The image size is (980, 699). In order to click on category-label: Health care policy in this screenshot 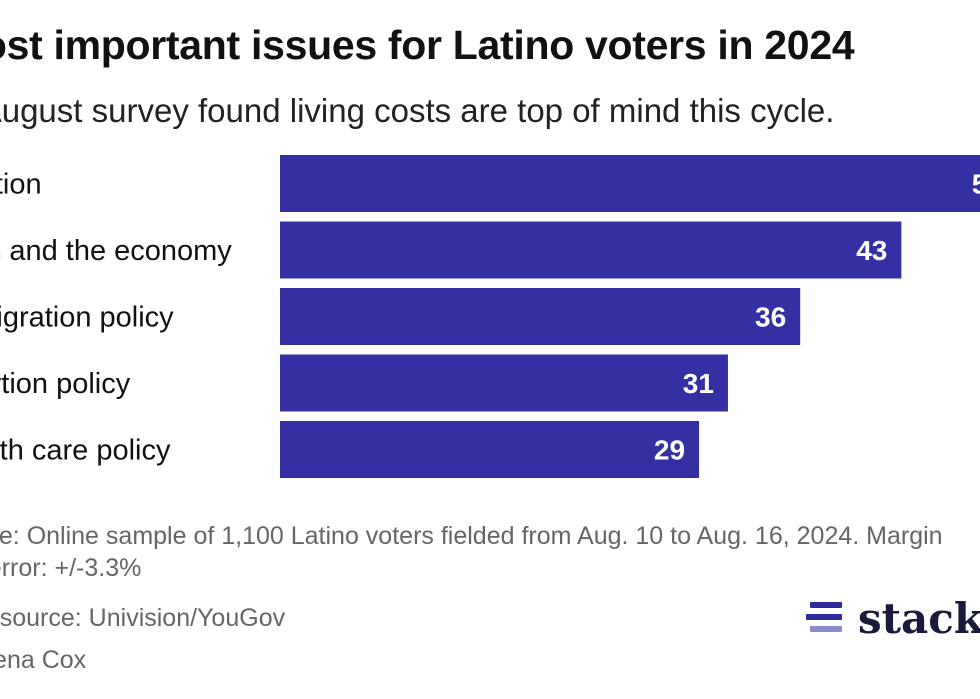, I will do `click(85, 451)`.